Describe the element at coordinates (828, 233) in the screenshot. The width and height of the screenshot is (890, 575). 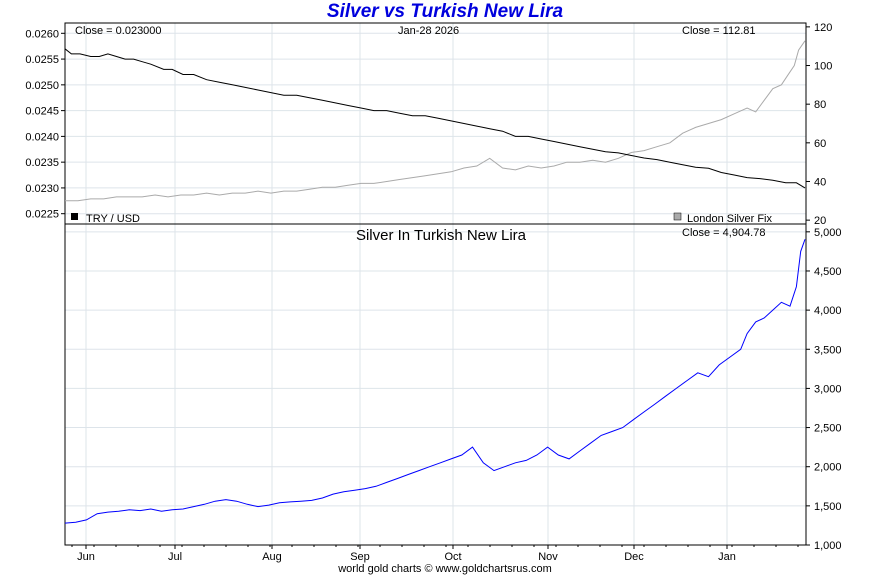
I see `y-tick-label-bottom: 5,000` at that location.